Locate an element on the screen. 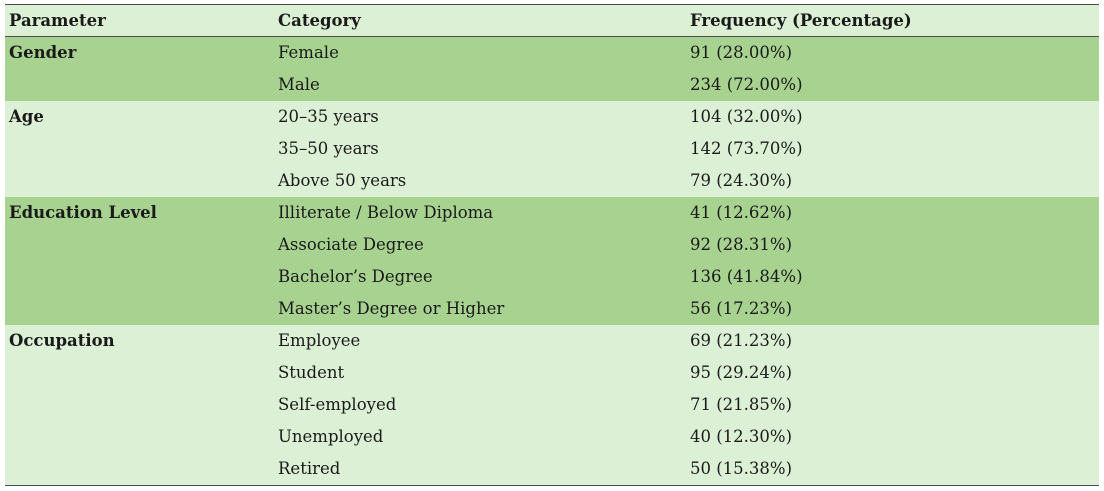 This screenshot has height=491, width=1104. table-row: Gender Female 91 (28.00%) is located at coordinates (552, 53).